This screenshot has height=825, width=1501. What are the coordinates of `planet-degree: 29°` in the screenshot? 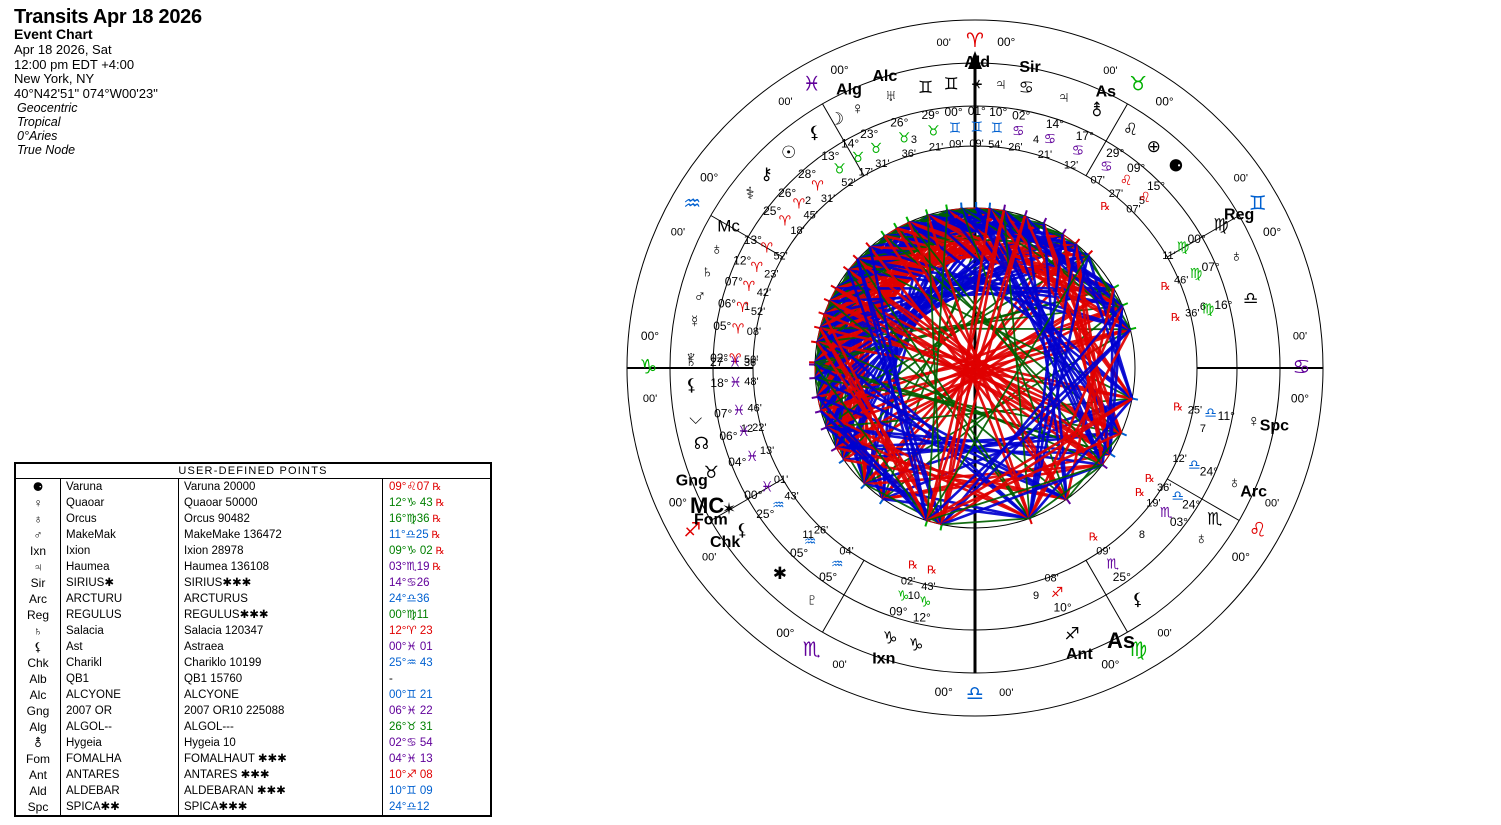 It's located at (930, 115).